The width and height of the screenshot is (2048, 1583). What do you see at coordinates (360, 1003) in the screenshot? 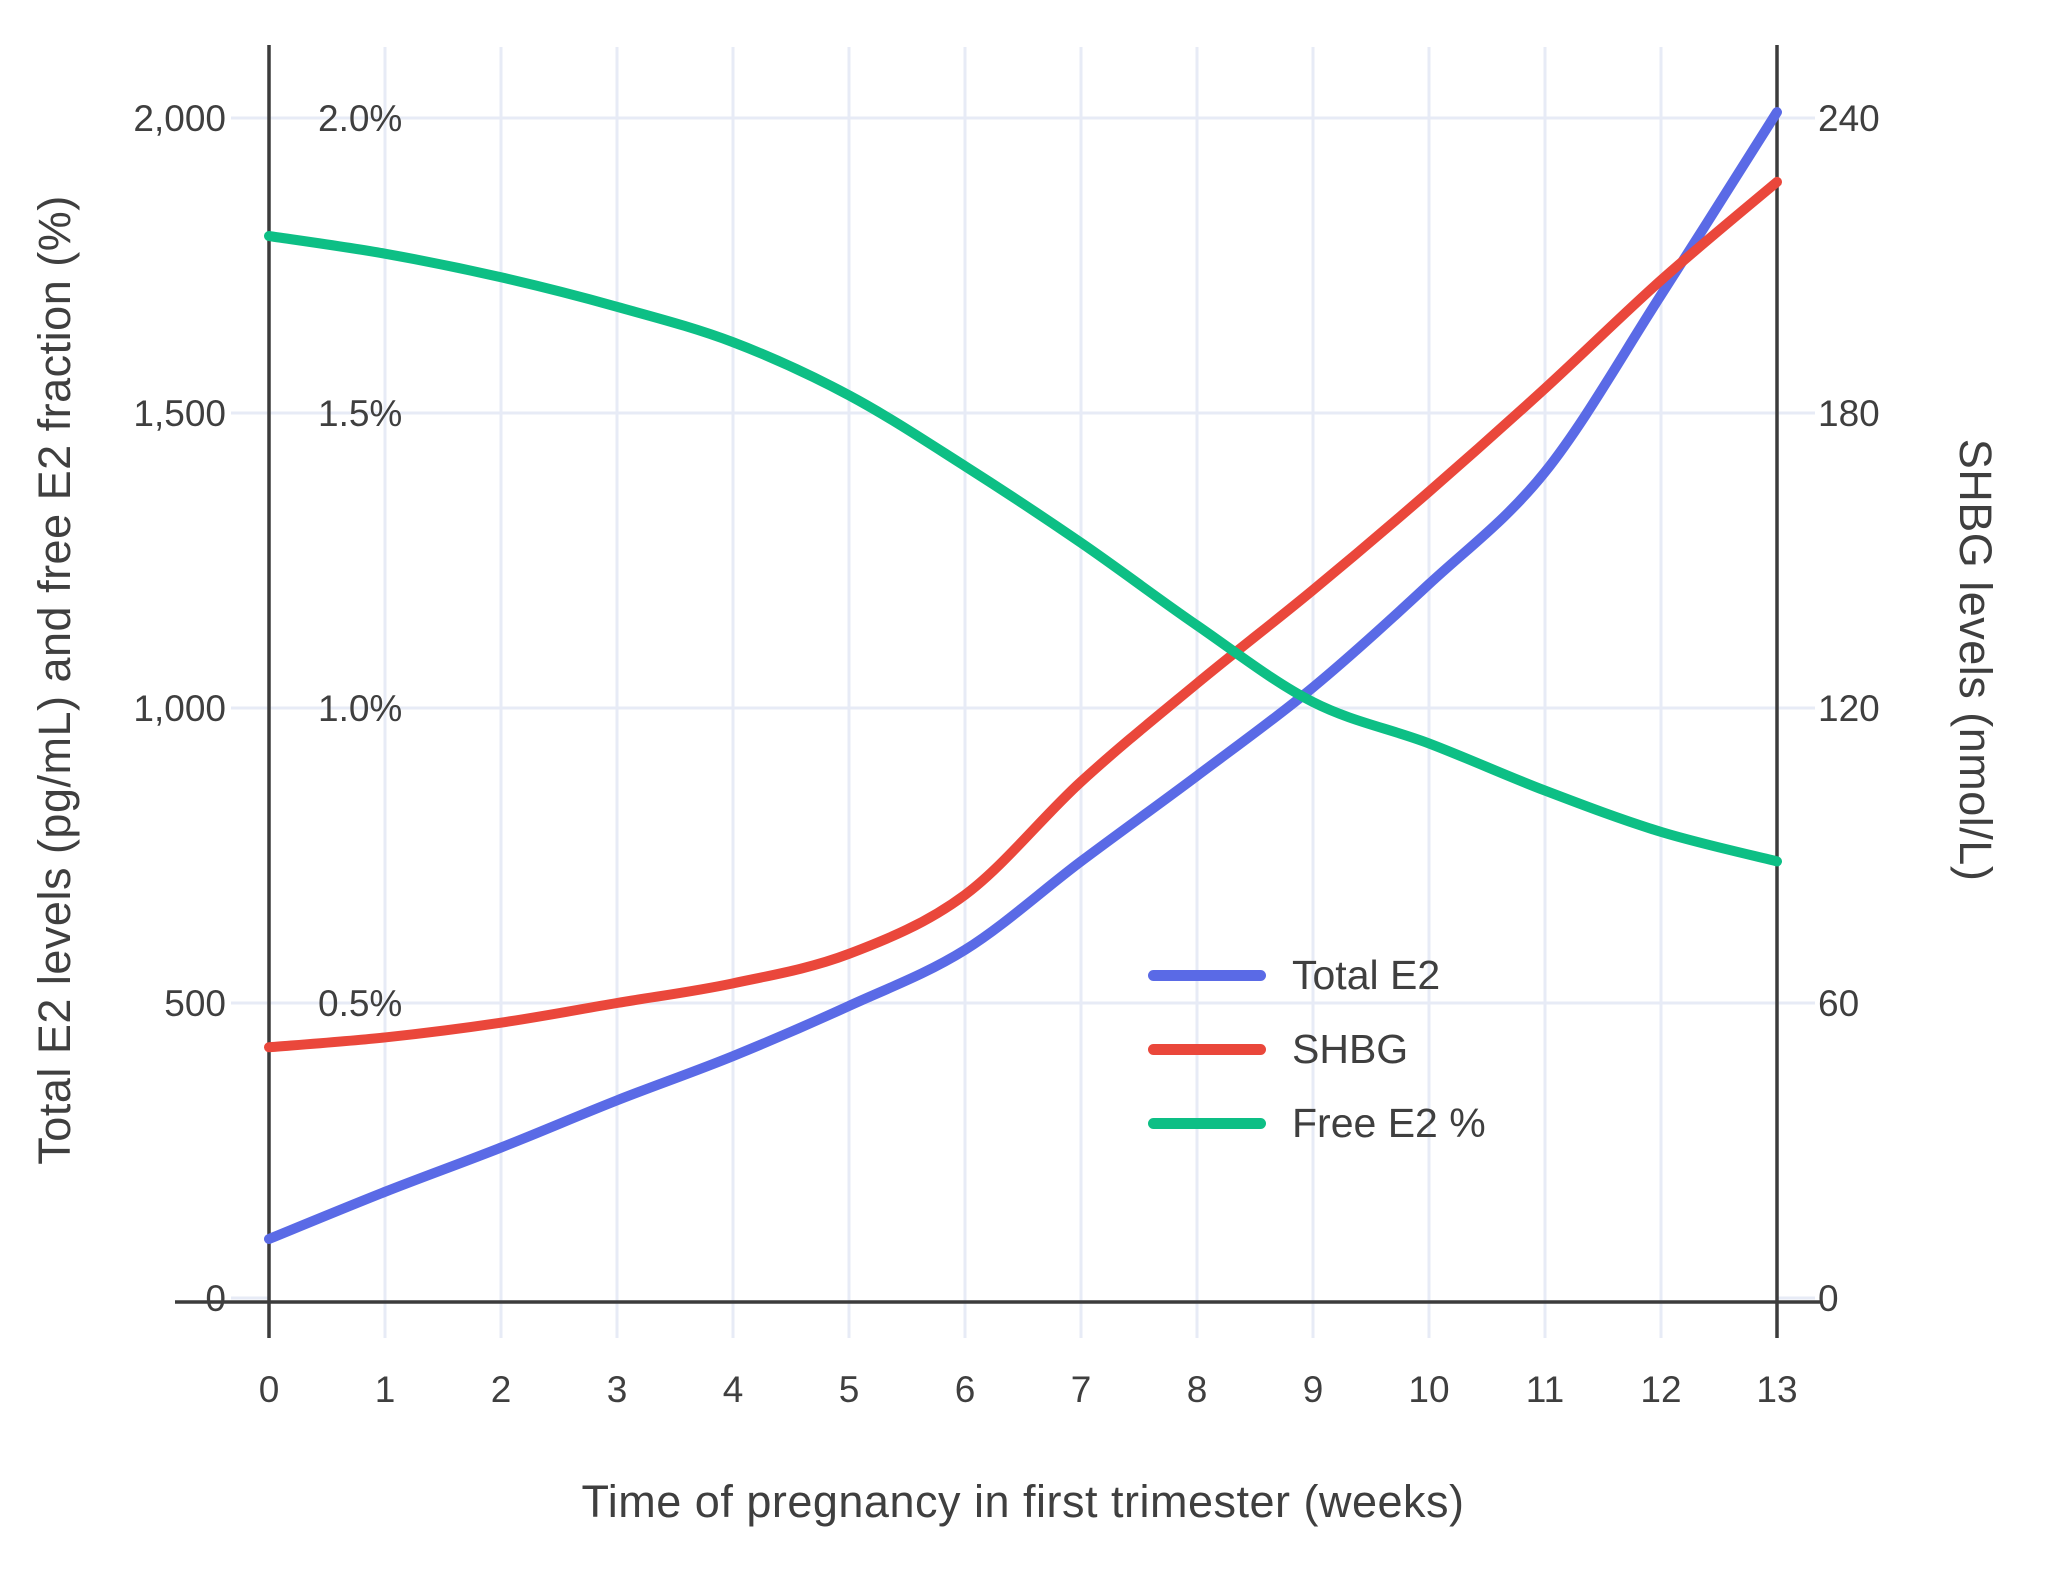
I see `percent-tick-label: 0.5%` at bounding box center [360, 1003].